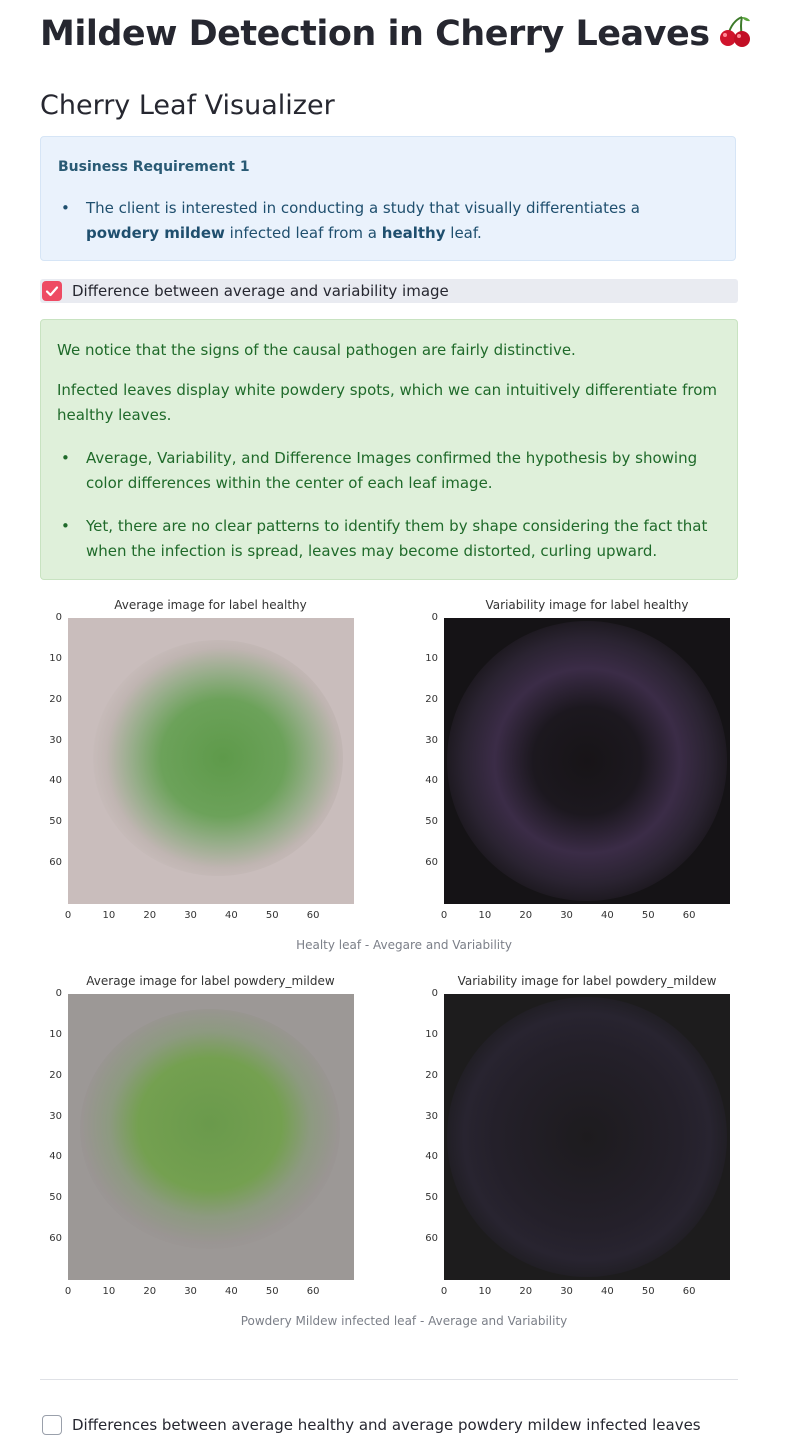 The height and width of the screenshot is (1448, 808). Describe the element at coordinates (52, 291) in the screenshot. I see `checkbox-checked-icon` at that location.